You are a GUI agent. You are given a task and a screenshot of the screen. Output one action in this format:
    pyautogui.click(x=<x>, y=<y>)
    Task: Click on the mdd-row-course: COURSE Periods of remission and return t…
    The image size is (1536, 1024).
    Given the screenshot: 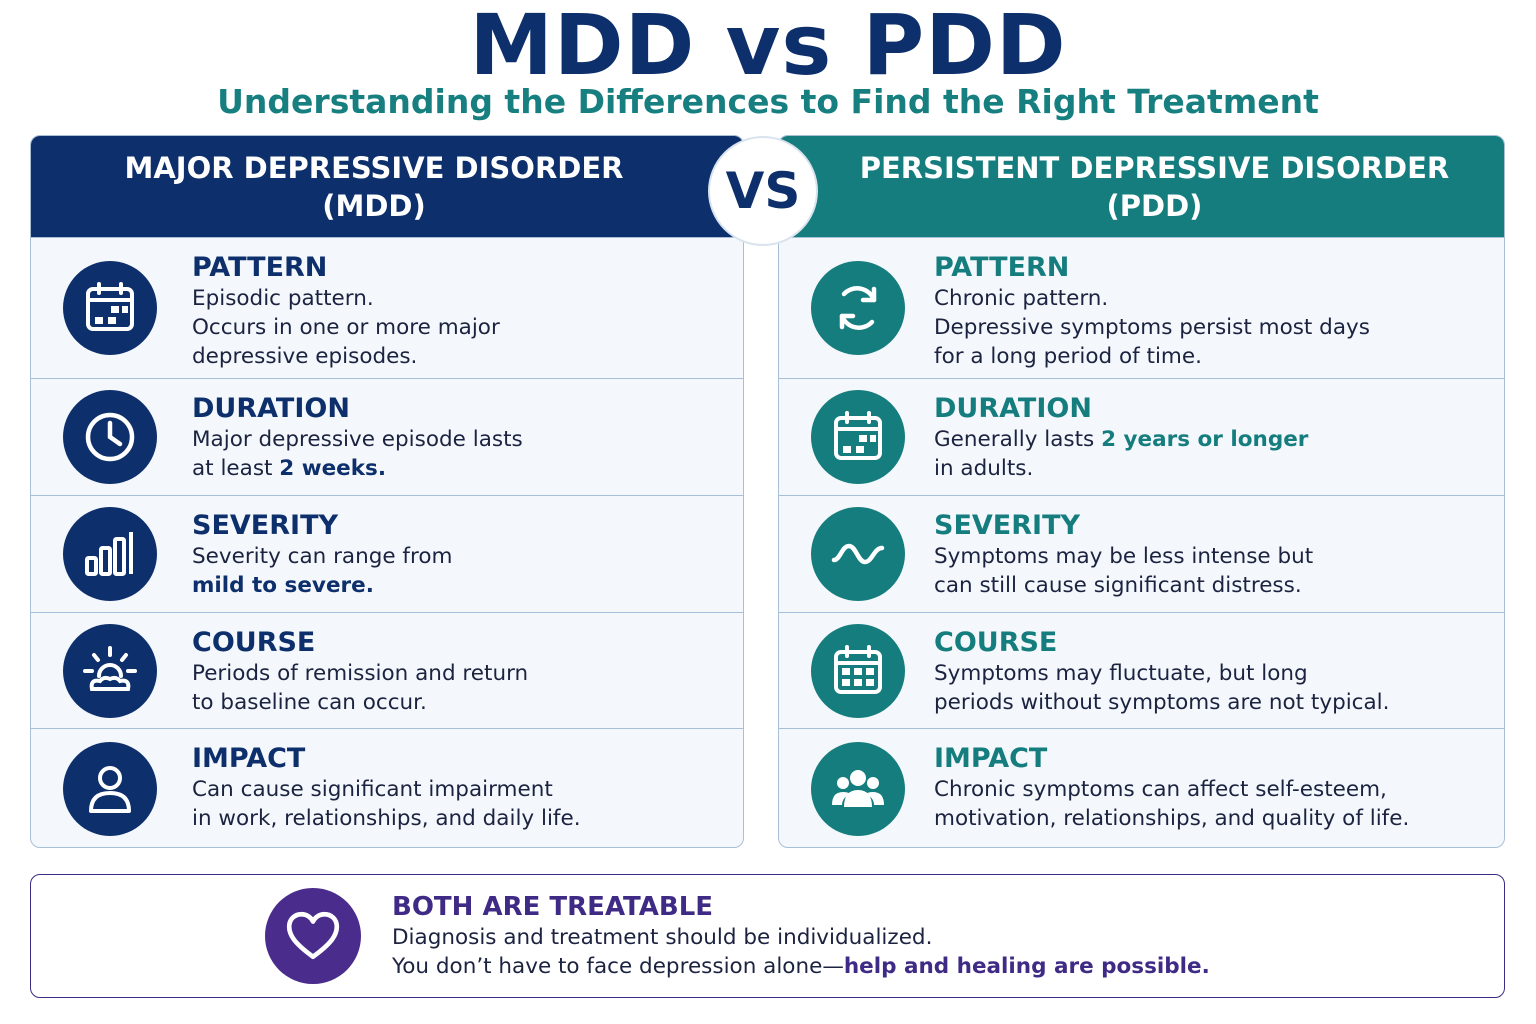 What is the action you would take?
    pyautogui.click(x=387, y=670)
    